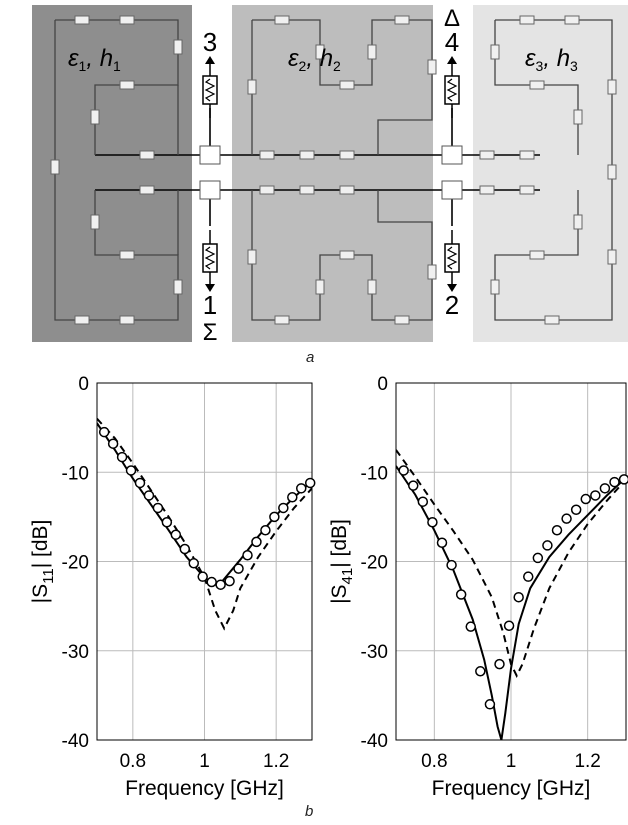 This screenshot has width=628, height=825. What do you see at coordinates (310, 357) in the screenshot?
I see `panel-a-caption: a` at bounding box center [310, 357].